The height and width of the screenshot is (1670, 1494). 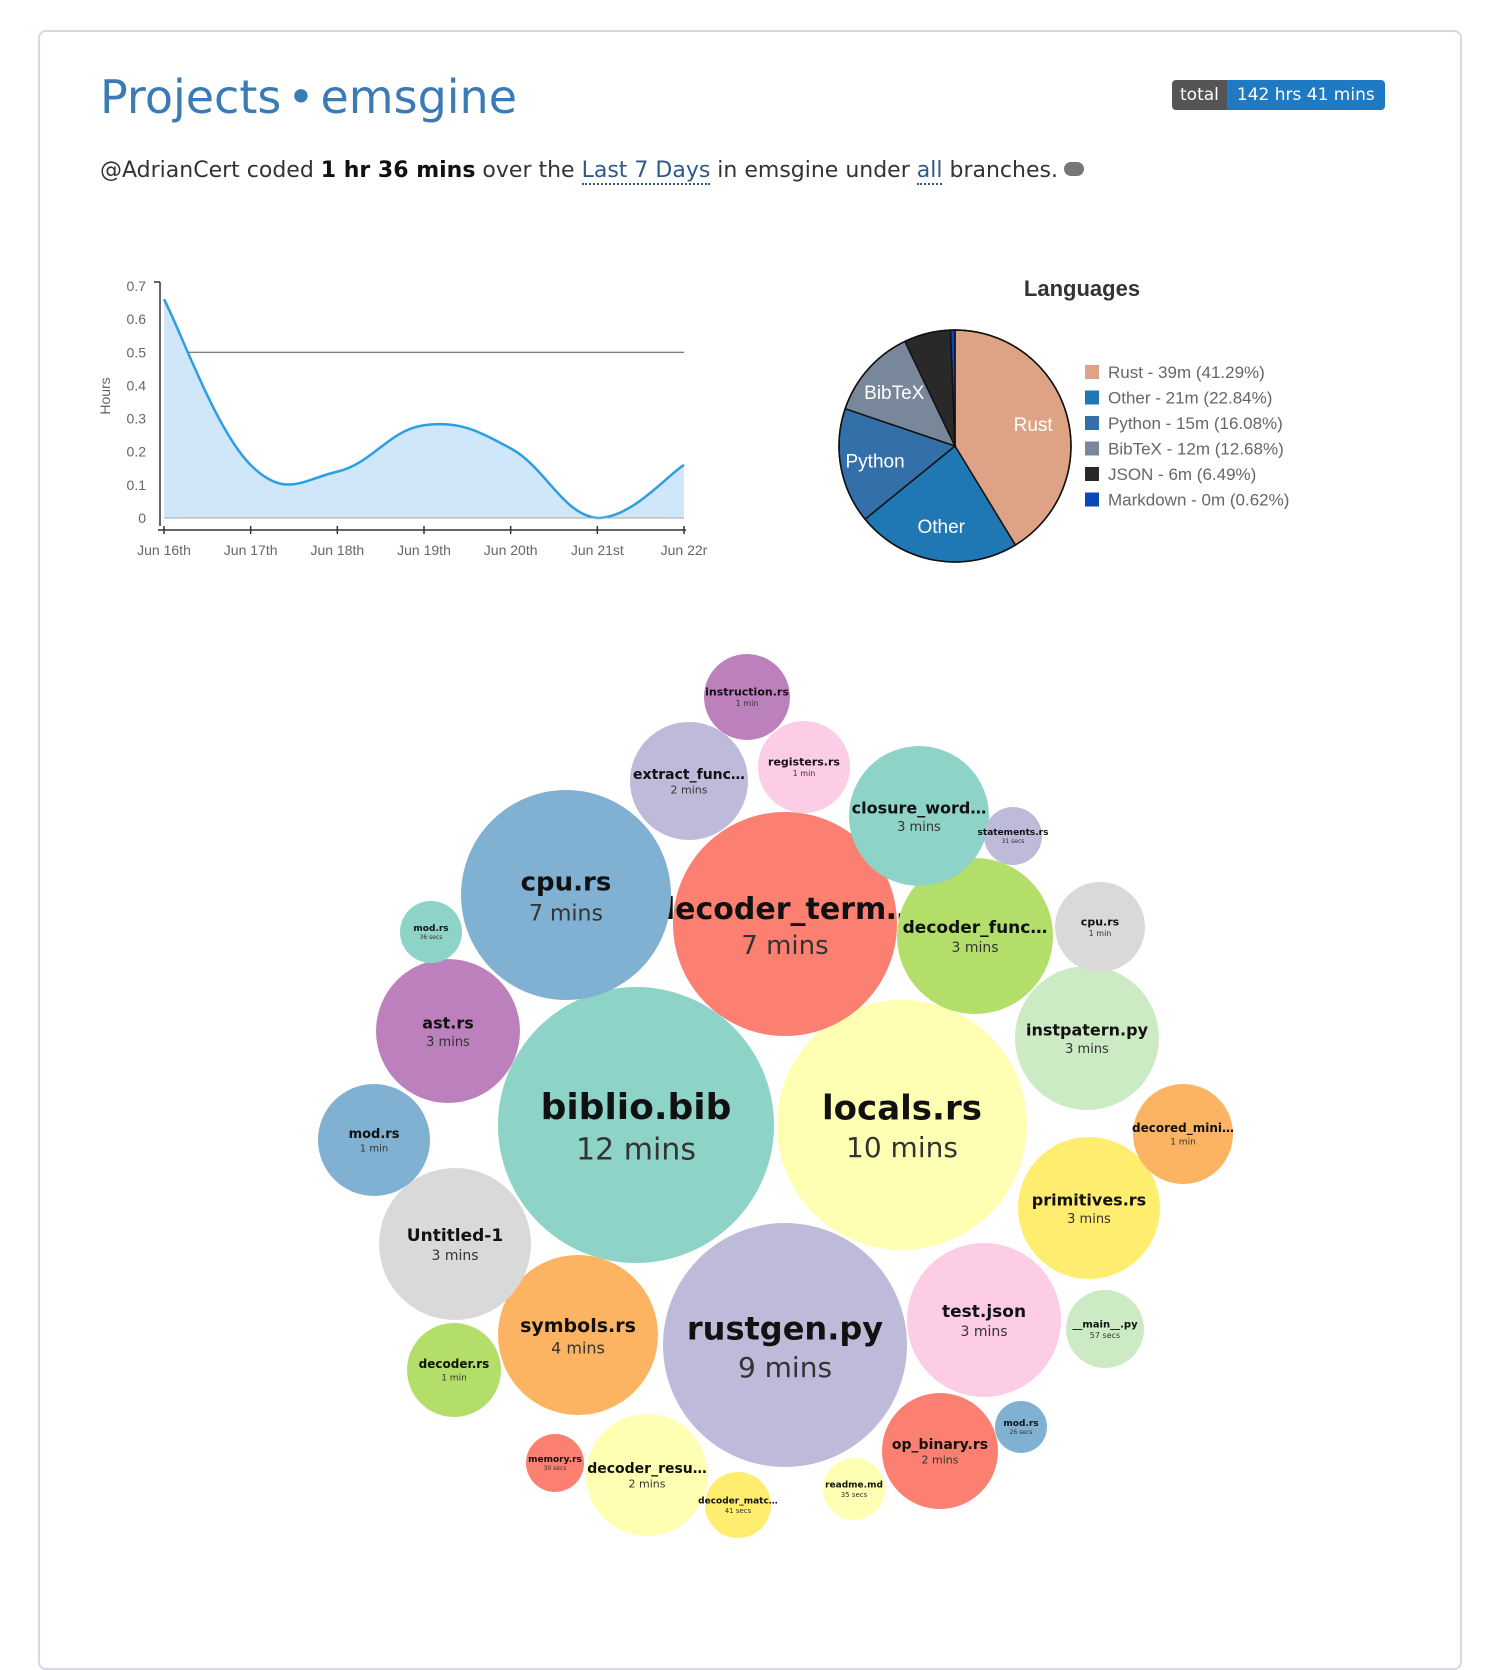 What do you see at coordinates (684, 550) in the screenshot?
I see `x-tick-label: Jun 22r` at bounding box center [684, 550].